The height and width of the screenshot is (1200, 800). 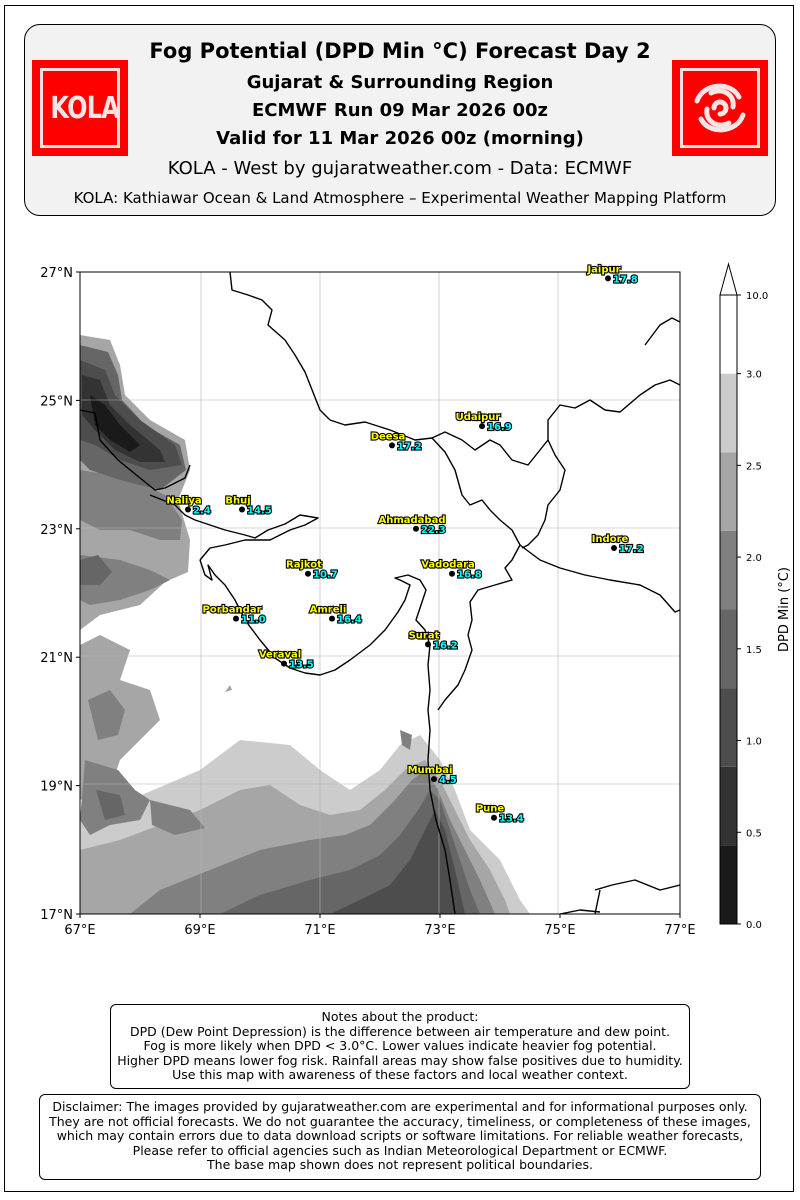 I want to click on colorbar-tick-label: 3.0, so click(x=754, y=375).